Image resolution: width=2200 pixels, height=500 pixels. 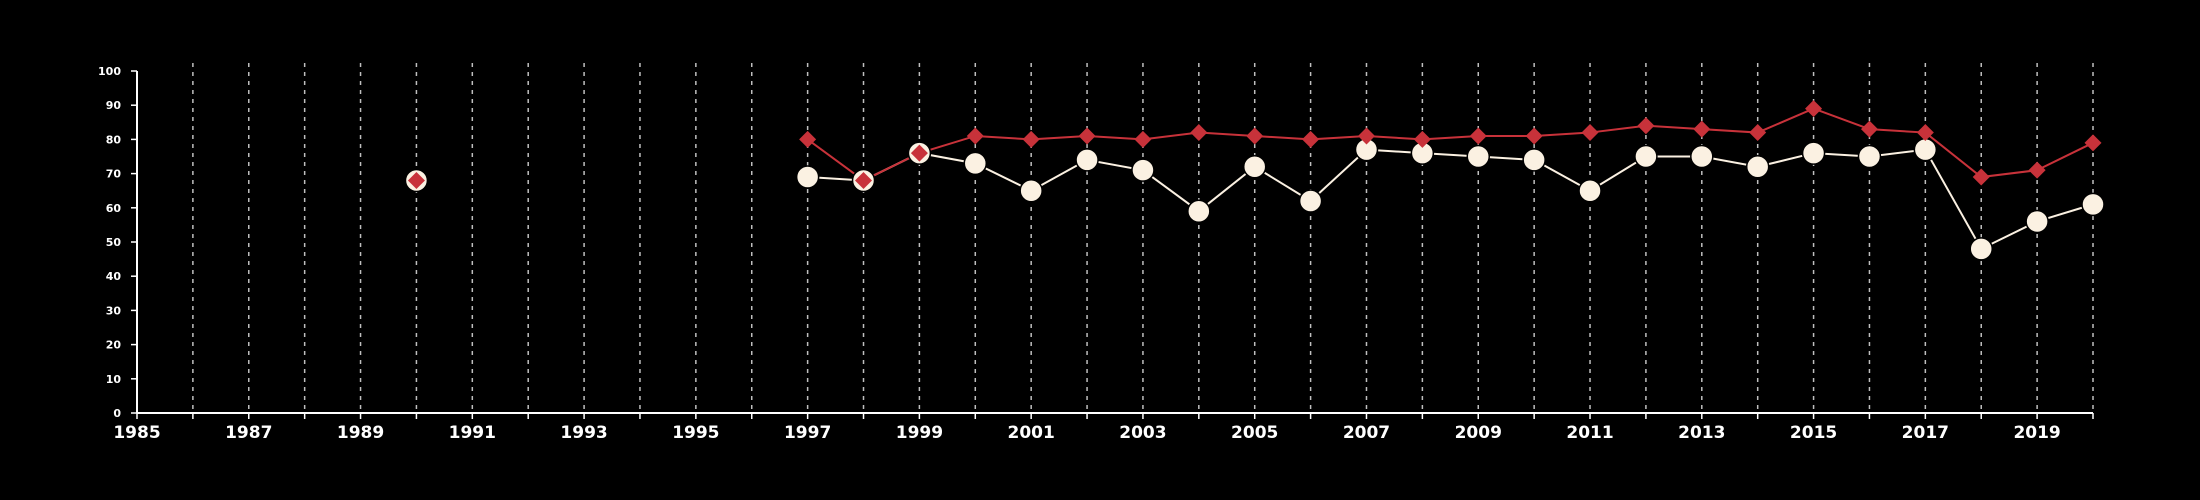 What do you see at coordinates (136, 433) in the screenshot?
I see `x-tick-label: 1985` at bounding box center [136, 433].